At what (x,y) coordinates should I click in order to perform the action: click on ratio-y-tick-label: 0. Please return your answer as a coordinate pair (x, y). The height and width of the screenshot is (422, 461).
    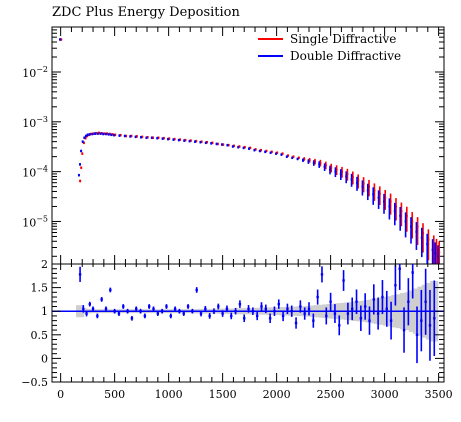
    Looking at the image, I should click on (44, 358).